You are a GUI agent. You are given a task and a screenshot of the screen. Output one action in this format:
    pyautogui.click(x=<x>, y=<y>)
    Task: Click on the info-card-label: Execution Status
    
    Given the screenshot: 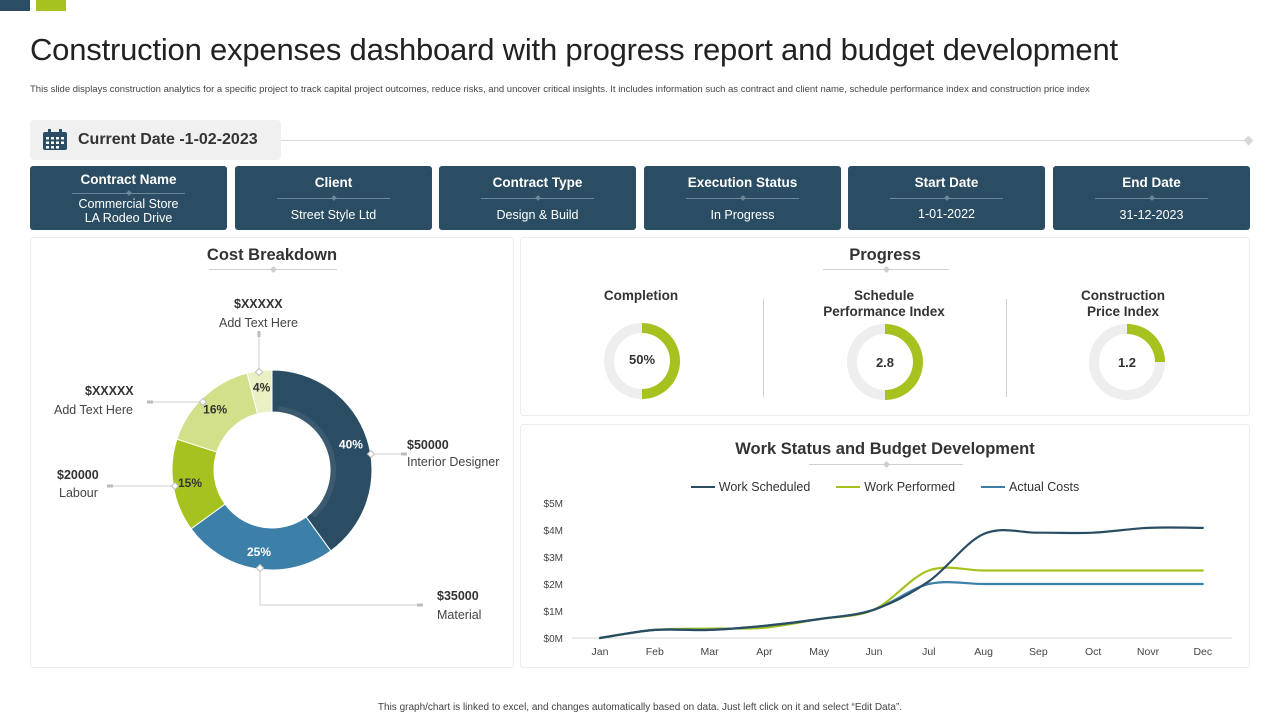 What is the action you would take?
    pyautogui.click(x=742, y=182)
    